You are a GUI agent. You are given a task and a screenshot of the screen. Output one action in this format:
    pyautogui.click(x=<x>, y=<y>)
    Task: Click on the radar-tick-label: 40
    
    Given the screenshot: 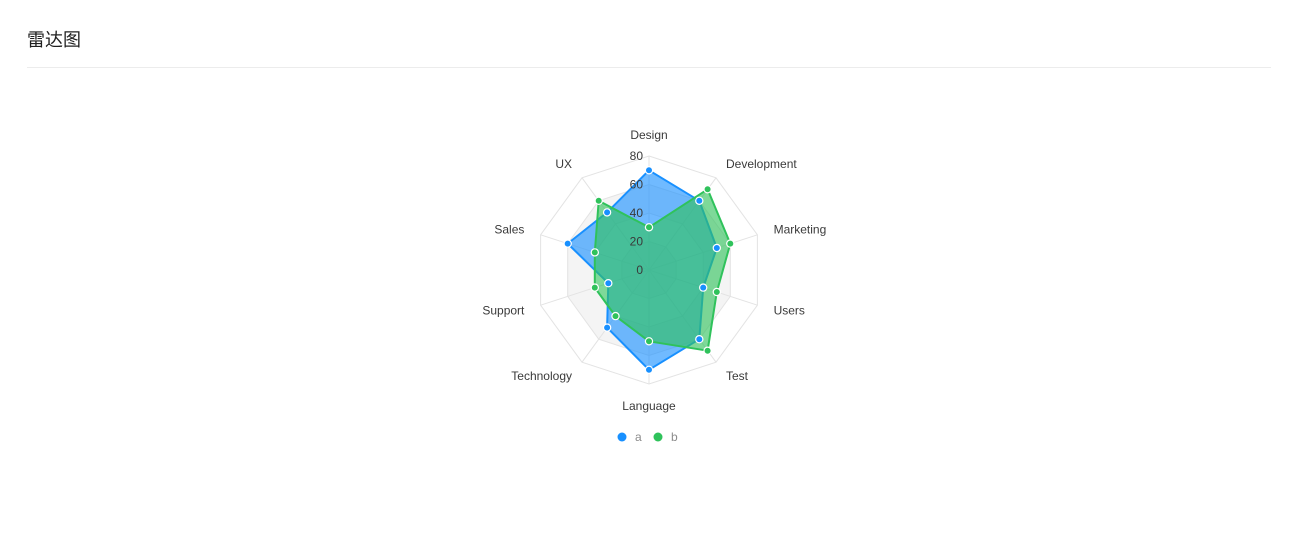 What is the action you would take?
    pyautogui.click(x=637, y=213)
    